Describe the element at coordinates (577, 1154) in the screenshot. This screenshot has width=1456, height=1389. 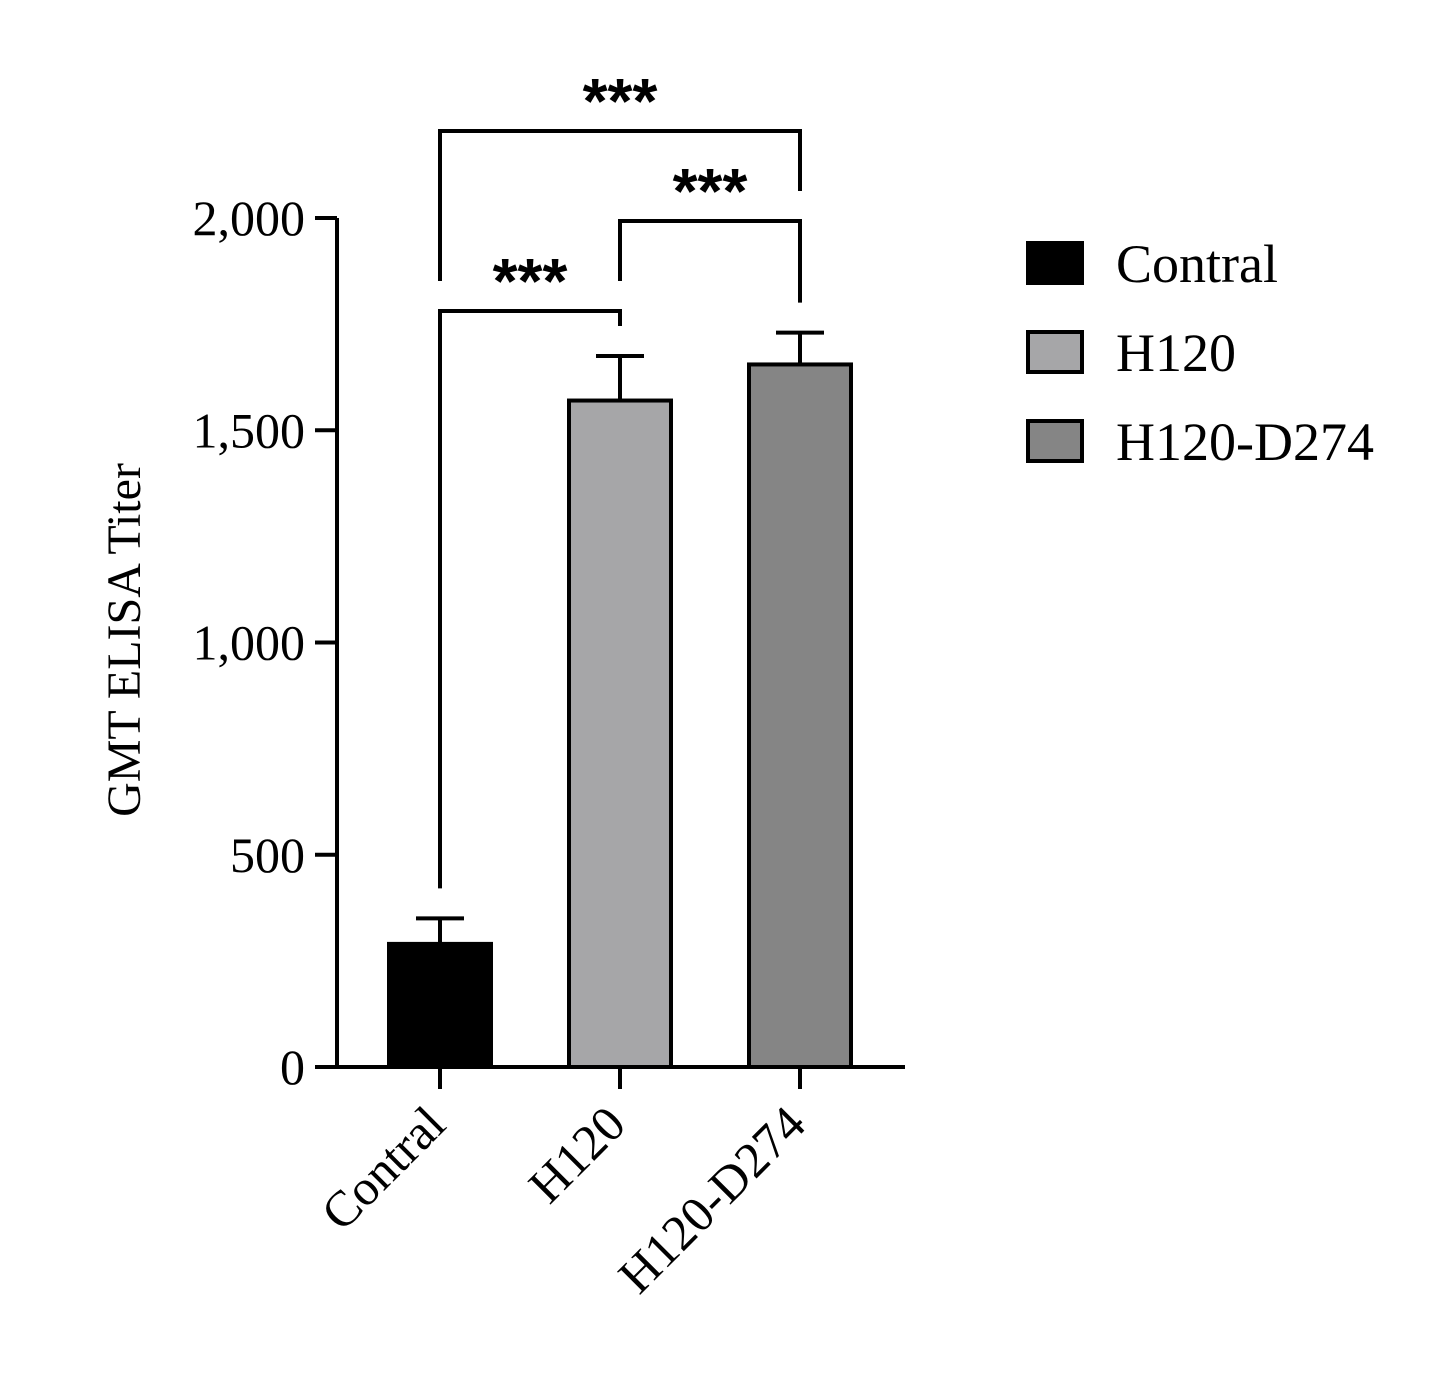
I see `x-tick-label: H120` at that location.